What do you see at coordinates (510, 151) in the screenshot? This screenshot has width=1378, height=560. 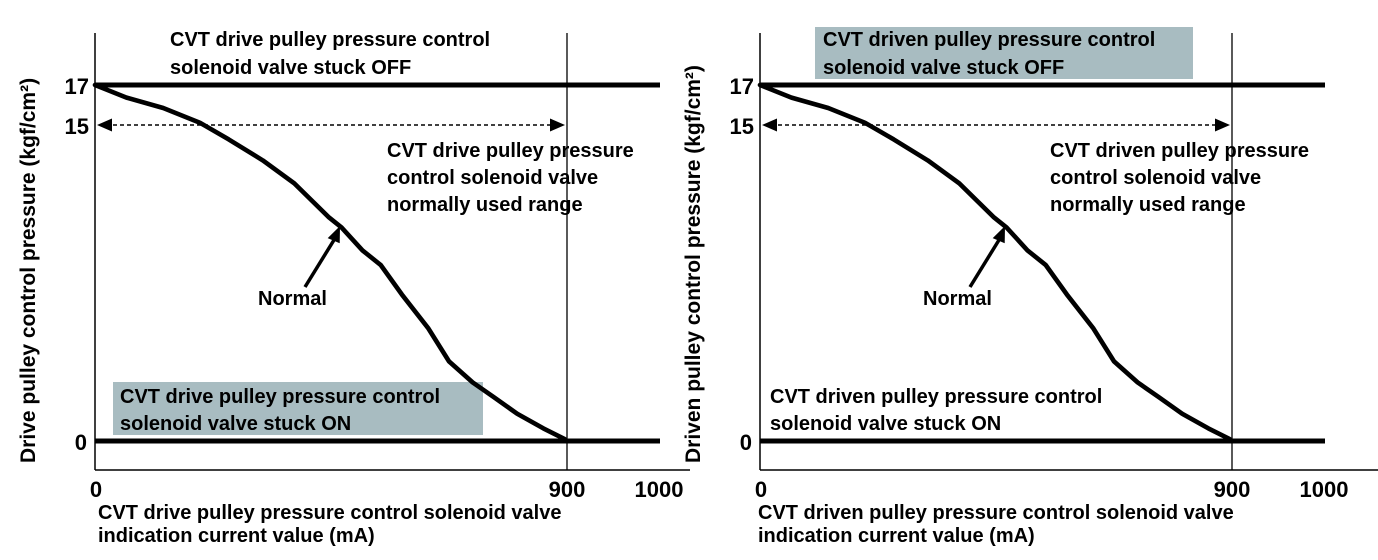 I see `normal-range-label-line1: CVT drive pulley pressure` at bounding box center [510, 151].